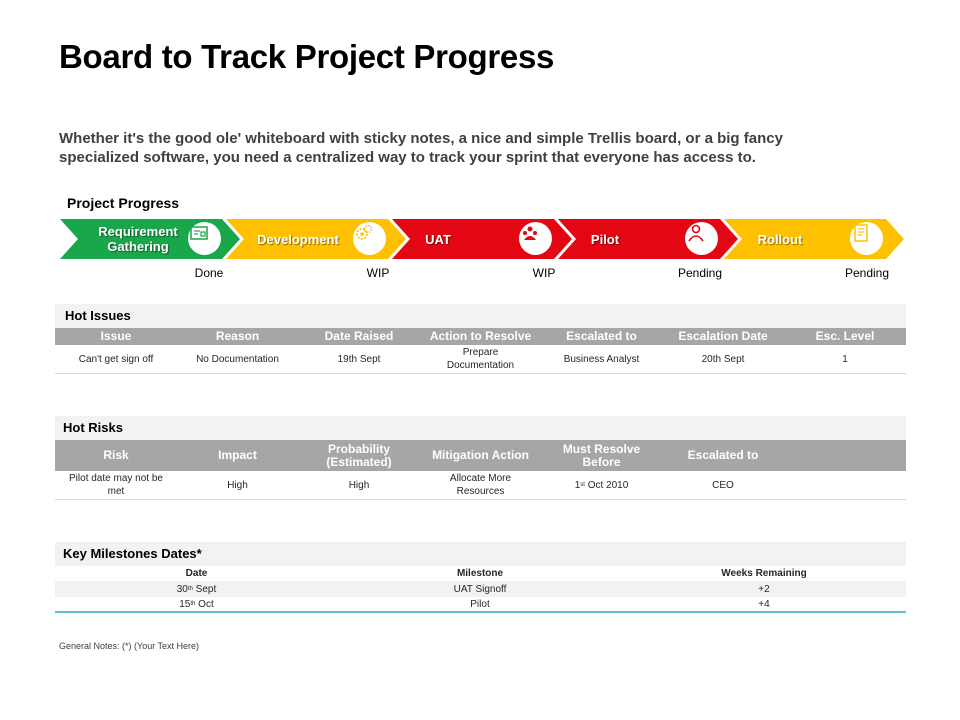 The height and width of the screenshot is (720, 960). I want to click on column-header: Action to Resolve, so click(480, 336).